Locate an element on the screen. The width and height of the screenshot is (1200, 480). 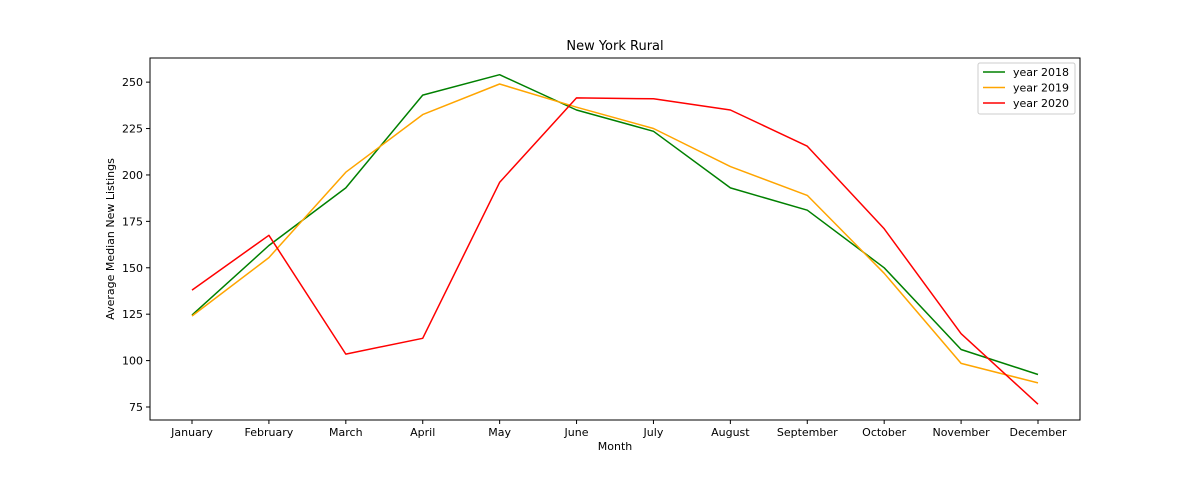
x-tick-label: June is located at coordinates (576, 432).